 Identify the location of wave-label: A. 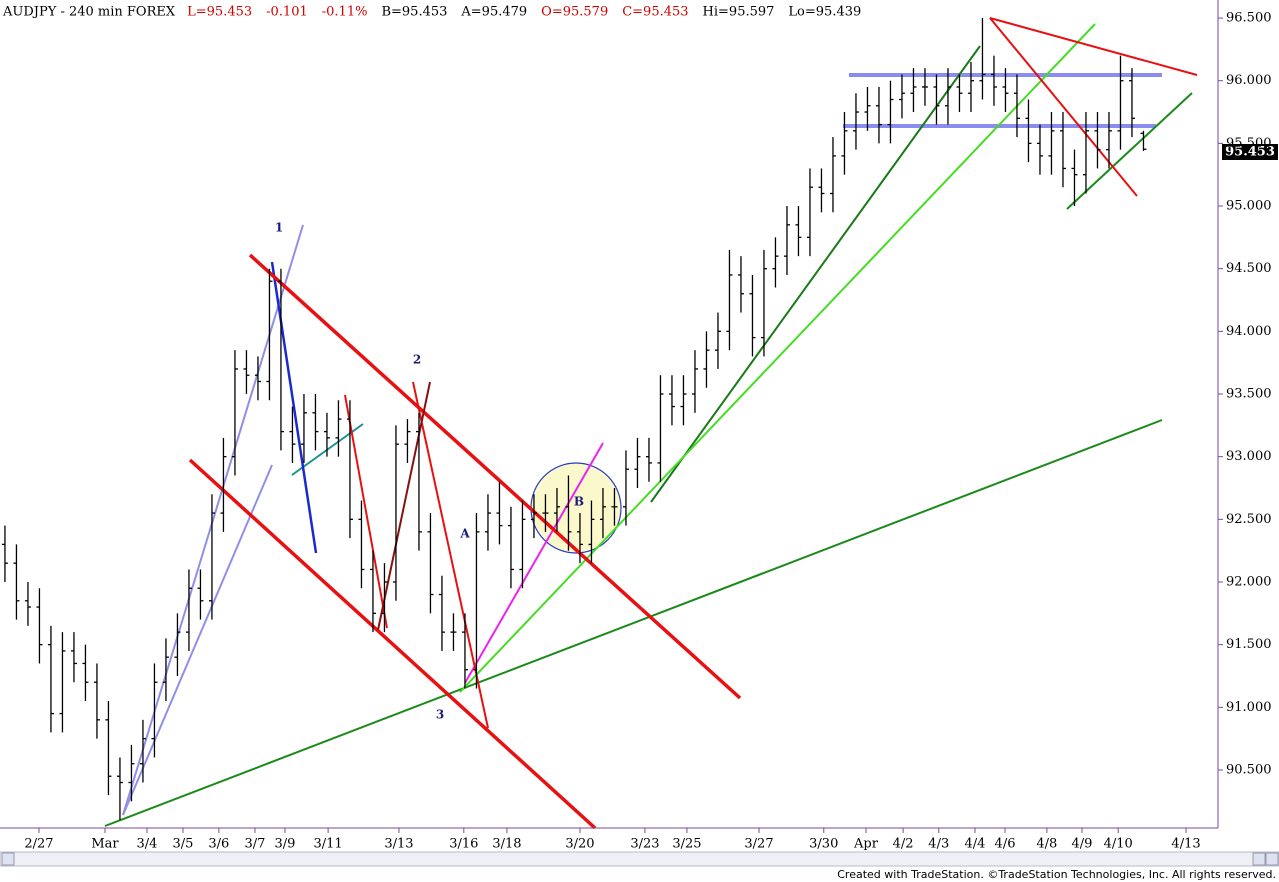
(464, 534).